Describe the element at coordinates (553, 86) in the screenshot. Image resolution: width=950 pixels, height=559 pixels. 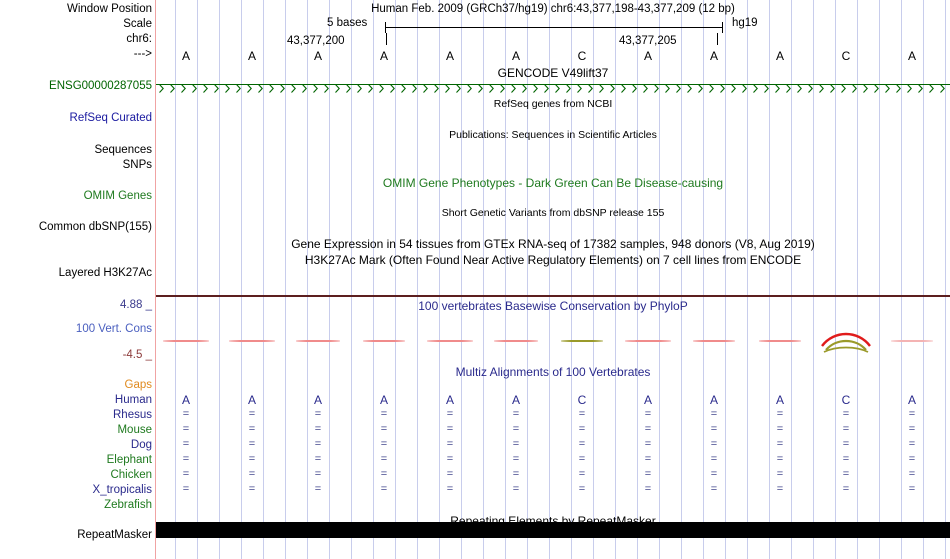
I see `gencode-gene-arrows` at that location.